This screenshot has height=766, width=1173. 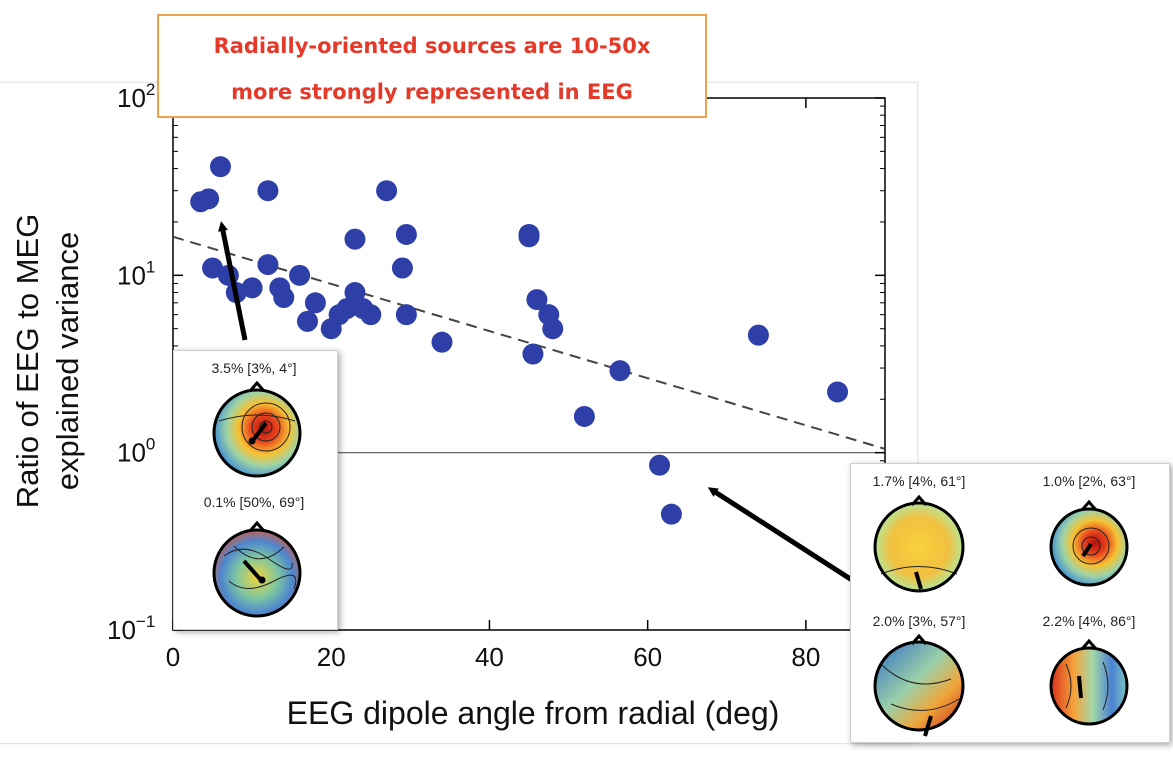 I want to click on right-inset-label-top-right: 1.0% [2%, 63°], so click(x=1089, y=481).